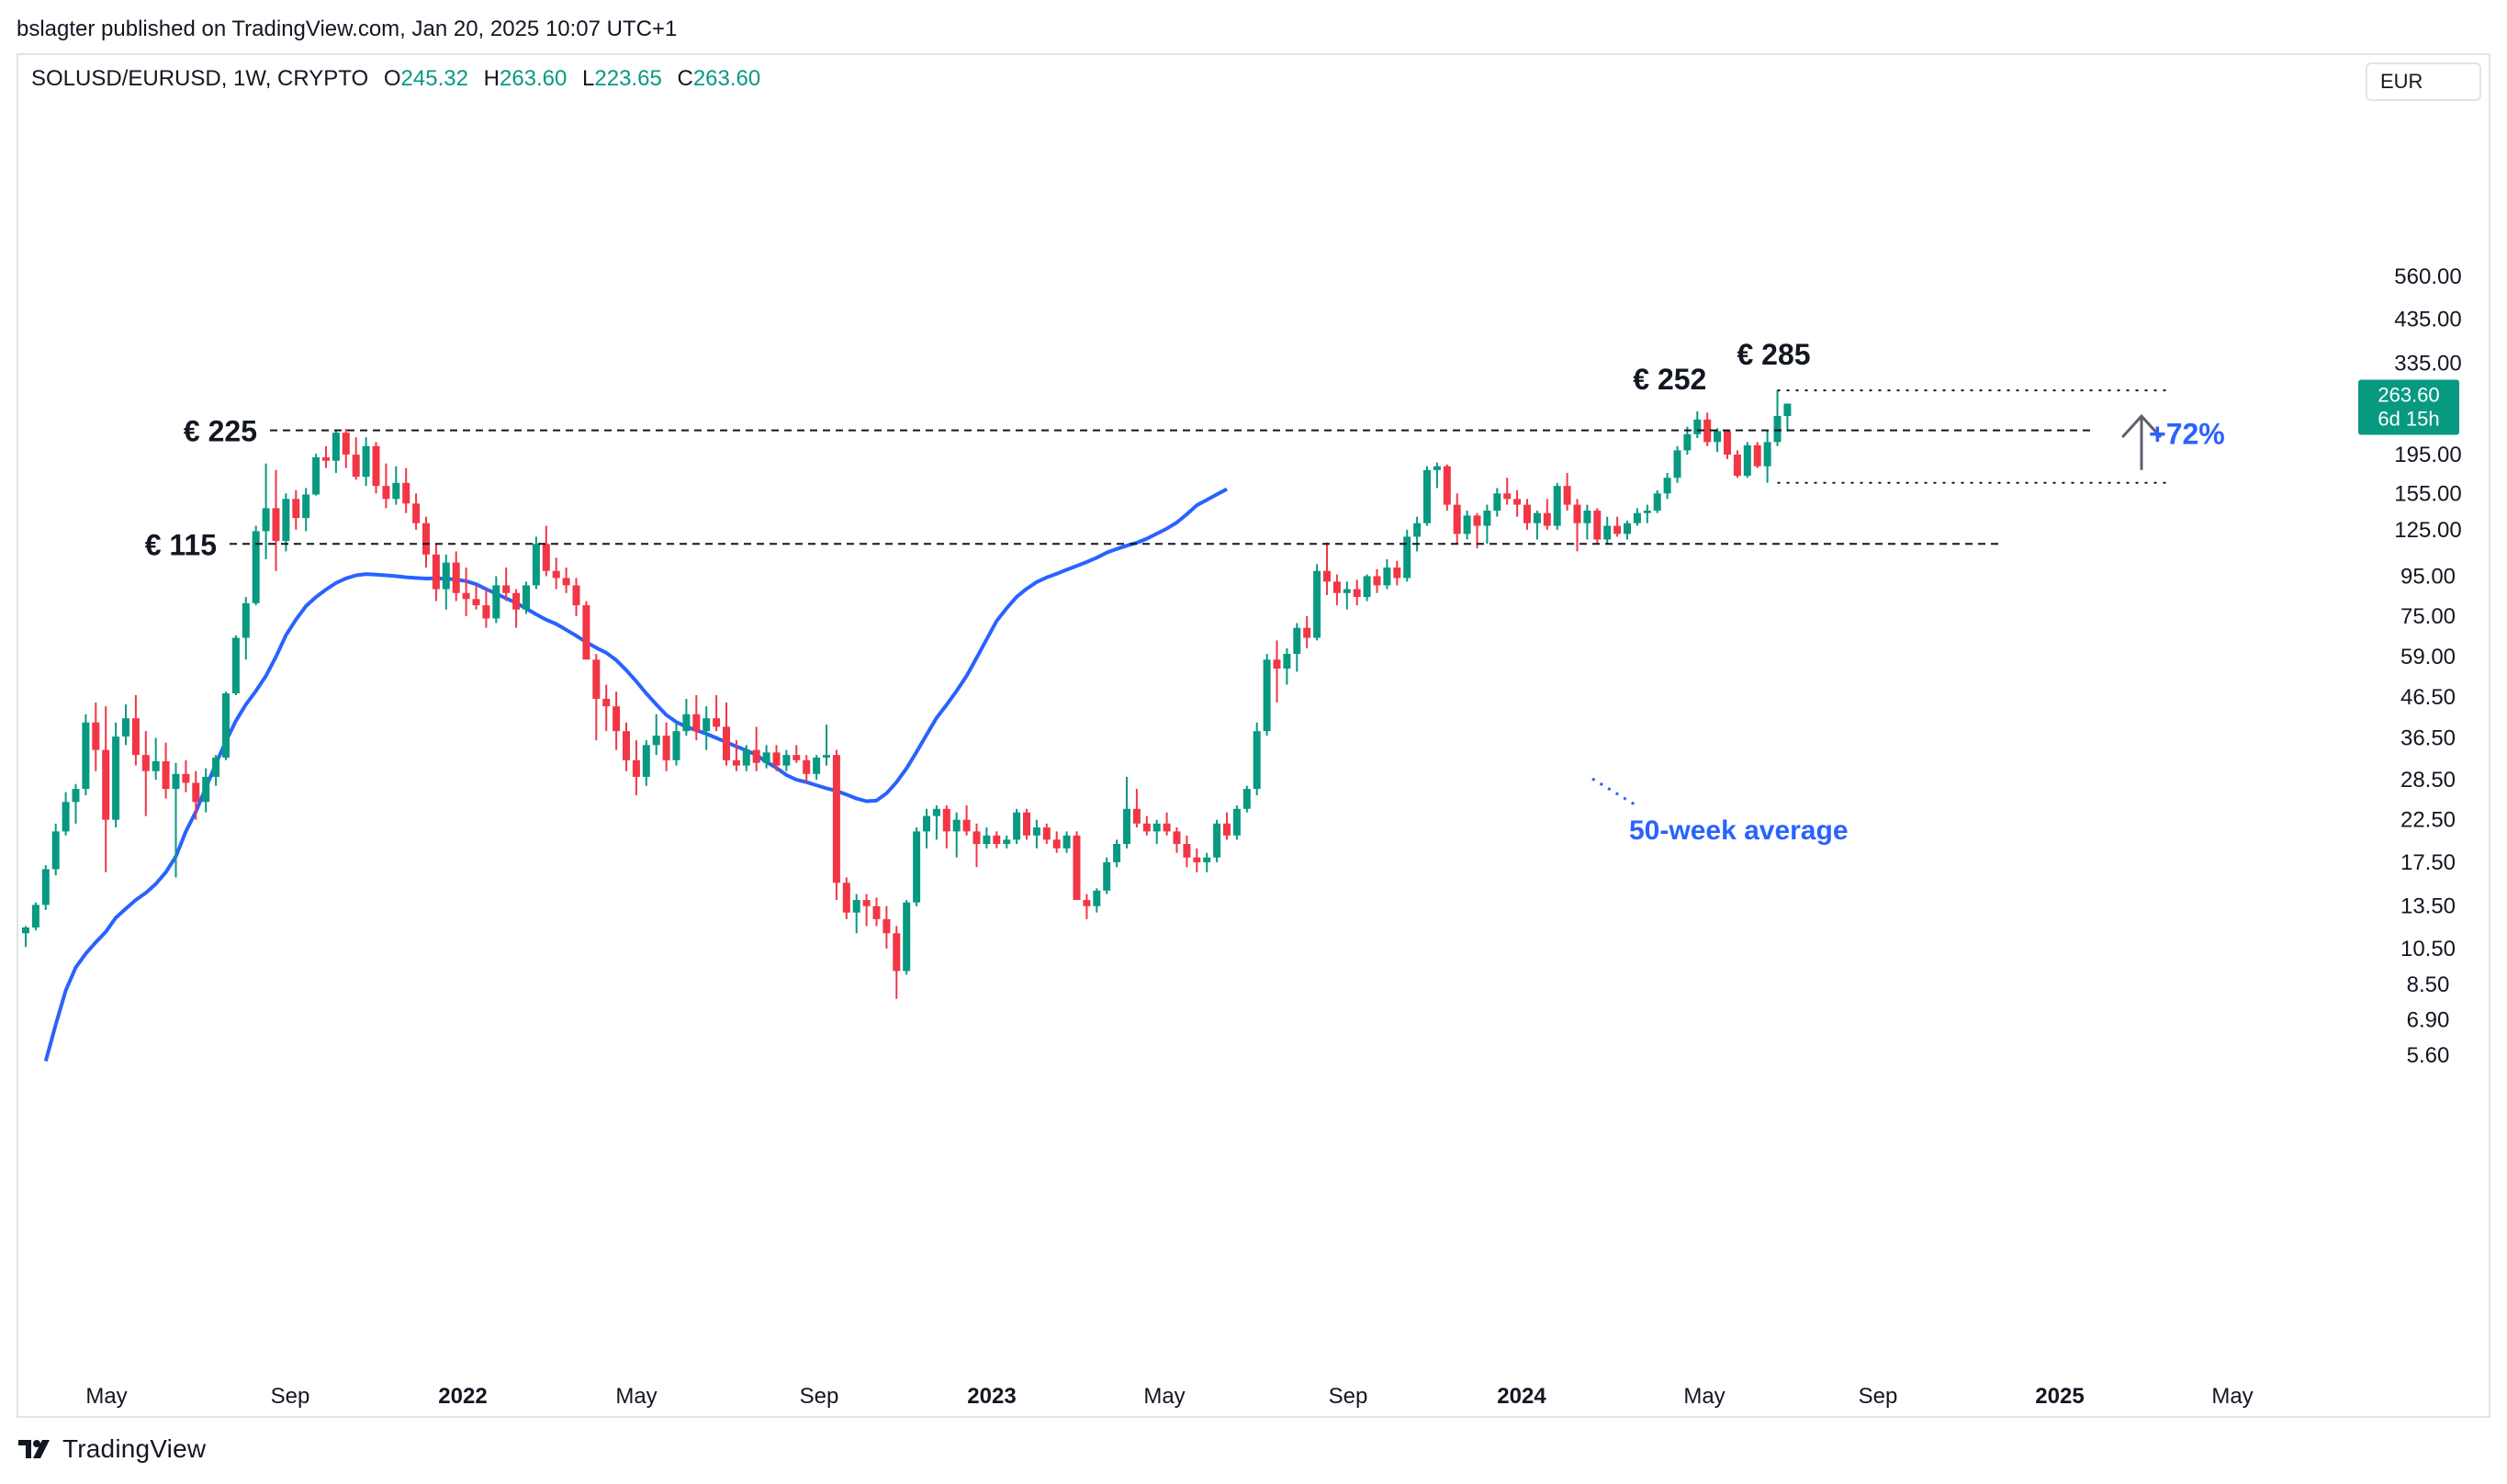 The width and height of the screenshot is (2507, 1484). Describe the element at coordinates (2427, 319) in the screenshot. I see `y-tick-label: 435.00` at that location.